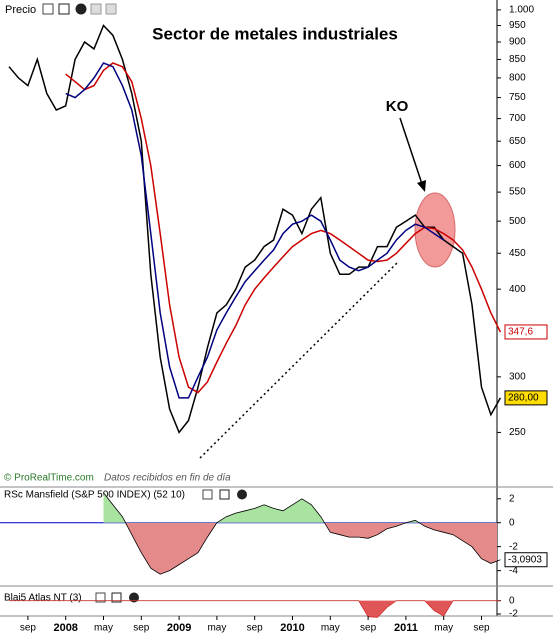  Describe the element at coordinates (517, 118) in the screenshot. I see `y-tick-label: 700` at that location.